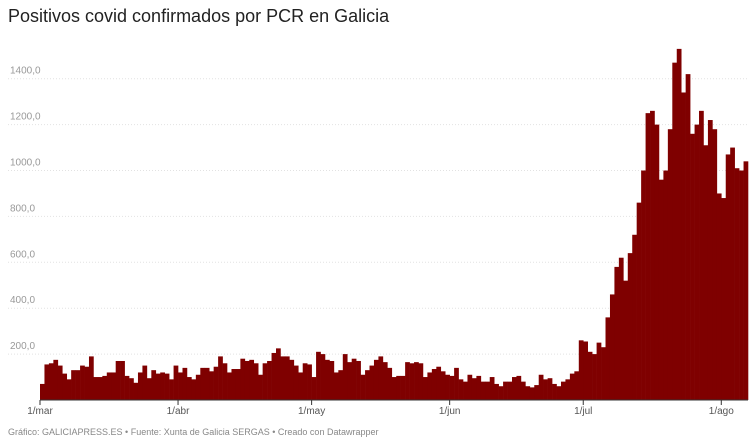 This screenshot has width=756, height=447. Describe the element at coordinates (721, 411) in the screenshot. I see `x-tick-label: 1/ago` at that location.